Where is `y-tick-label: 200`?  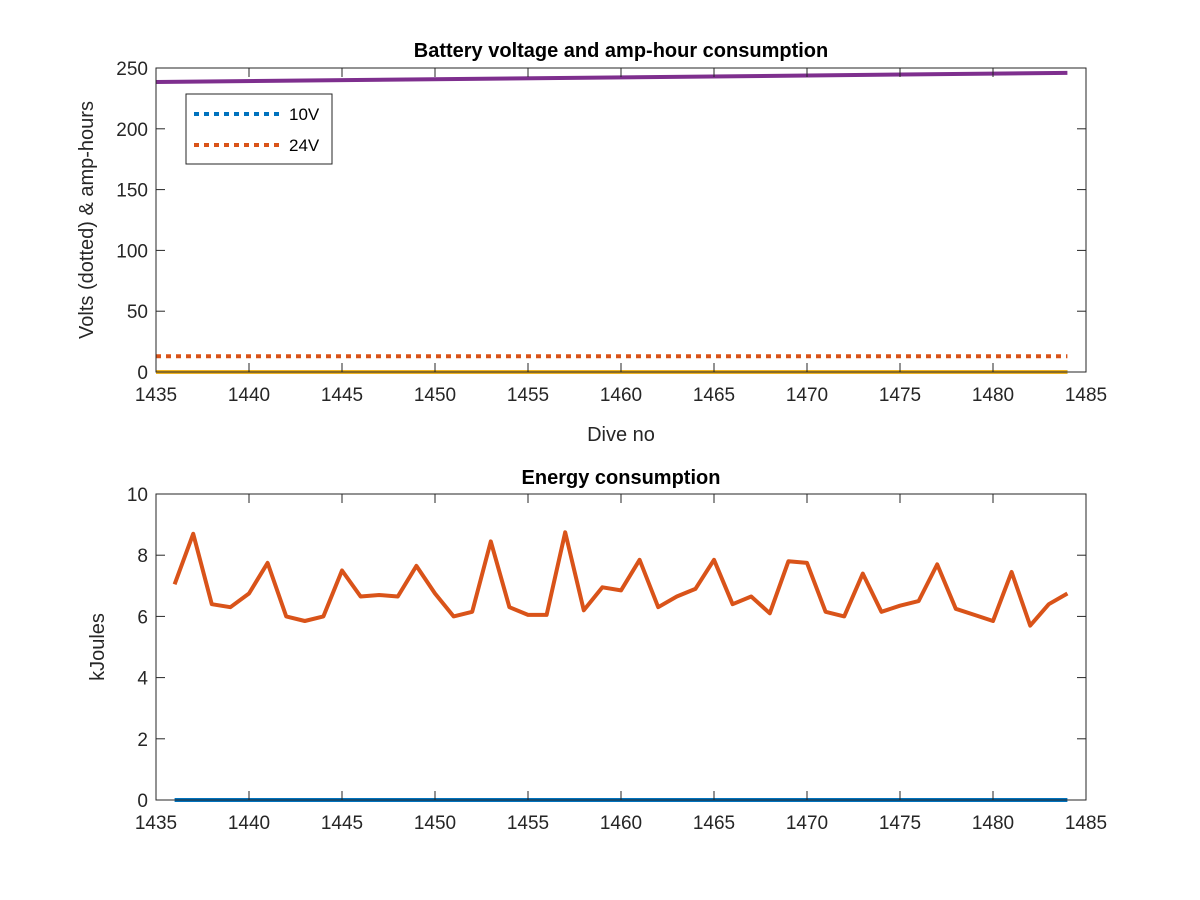 y-tick-label: 200 is located at coordinates (132, 130).